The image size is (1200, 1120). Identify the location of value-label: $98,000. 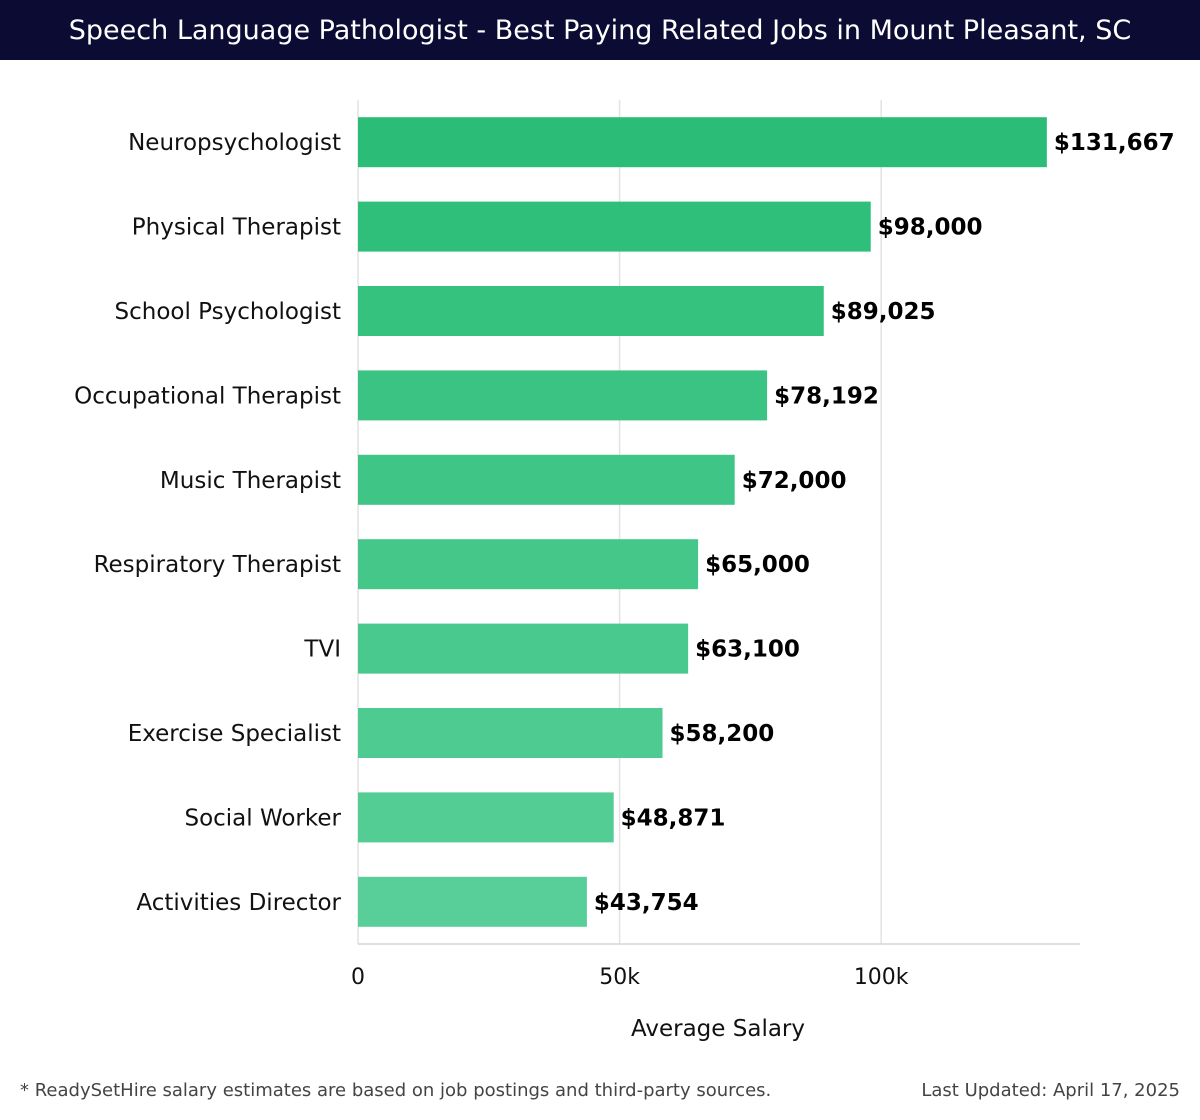
(930, 228).